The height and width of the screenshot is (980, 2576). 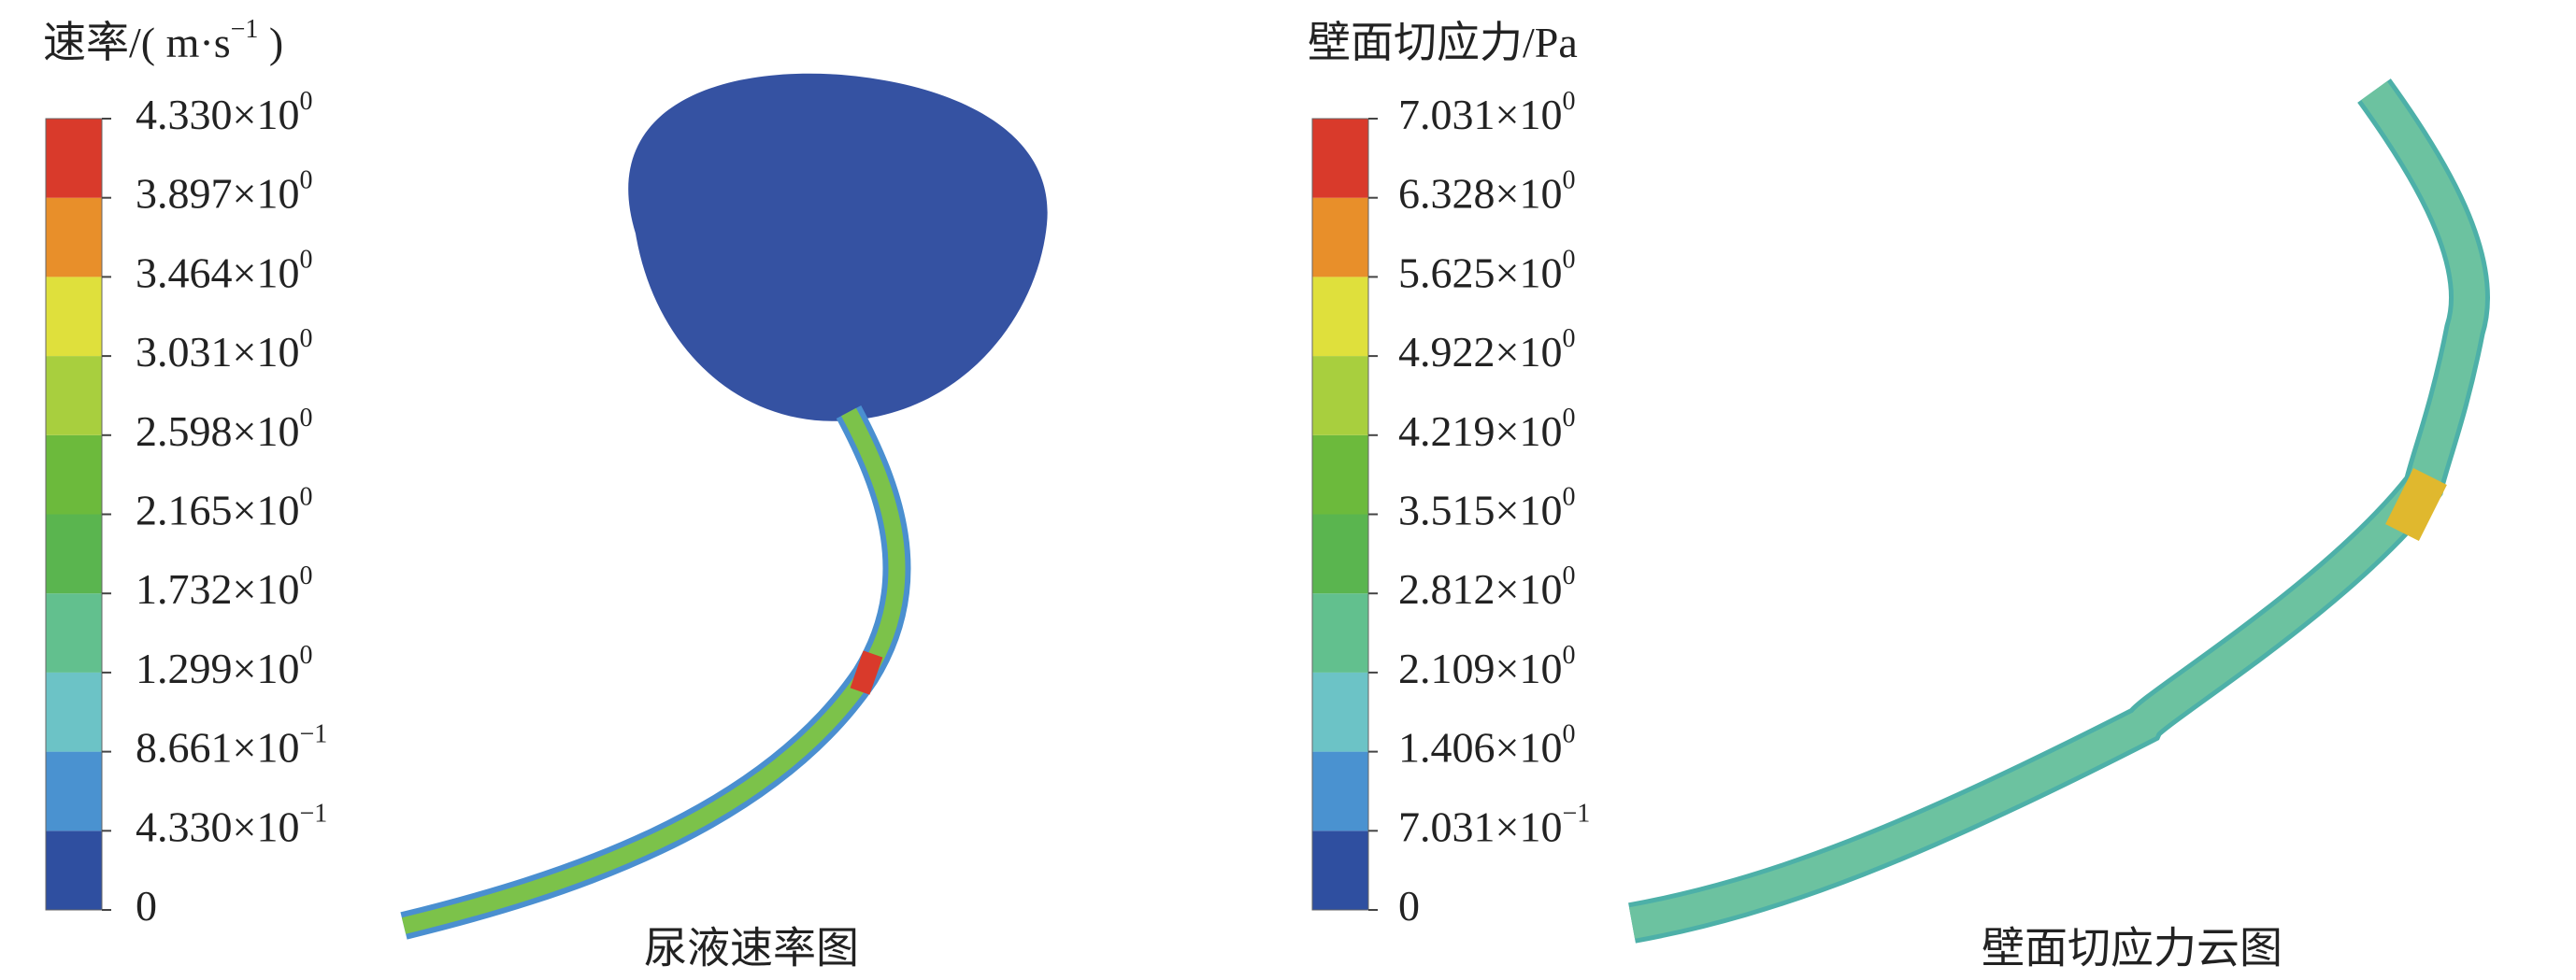 I want to click on text-base: 3.897×10, so click(x=217, y=193).